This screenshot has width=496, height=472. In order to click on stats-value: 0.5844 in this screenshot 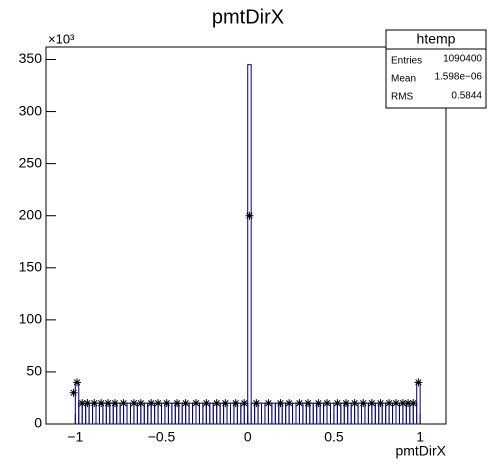, I will do `click(466, 96)`.